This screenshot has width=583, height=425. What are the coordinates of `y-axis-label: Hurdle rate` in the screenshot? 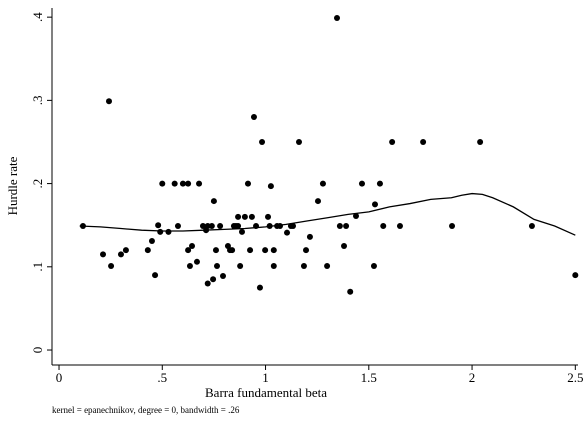 It's located at (12, 185).